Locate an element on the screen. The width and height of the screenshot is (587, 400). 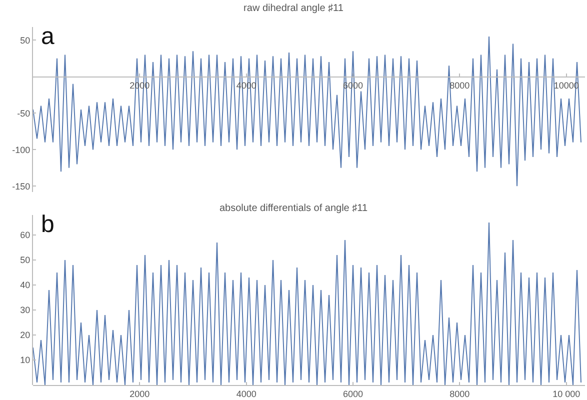
y-tick-label: -100 is located at coordinates (21, 149).